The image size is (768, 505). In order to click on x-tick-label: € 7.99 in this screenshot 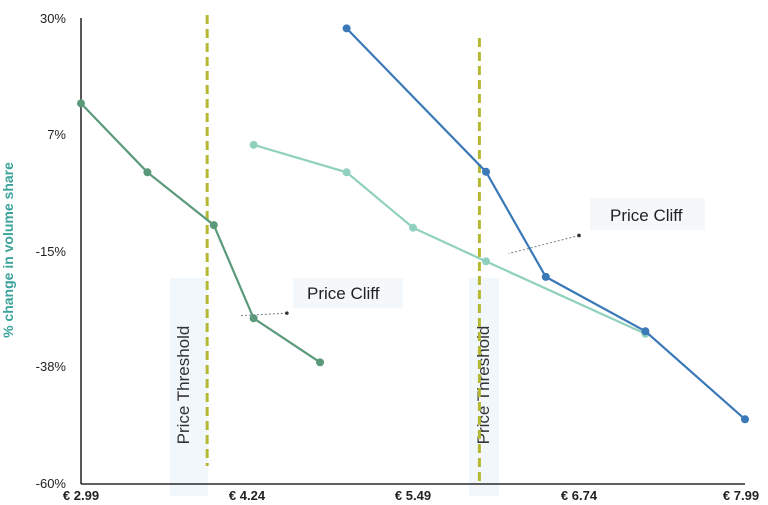, I will do `click(741, 495)`.